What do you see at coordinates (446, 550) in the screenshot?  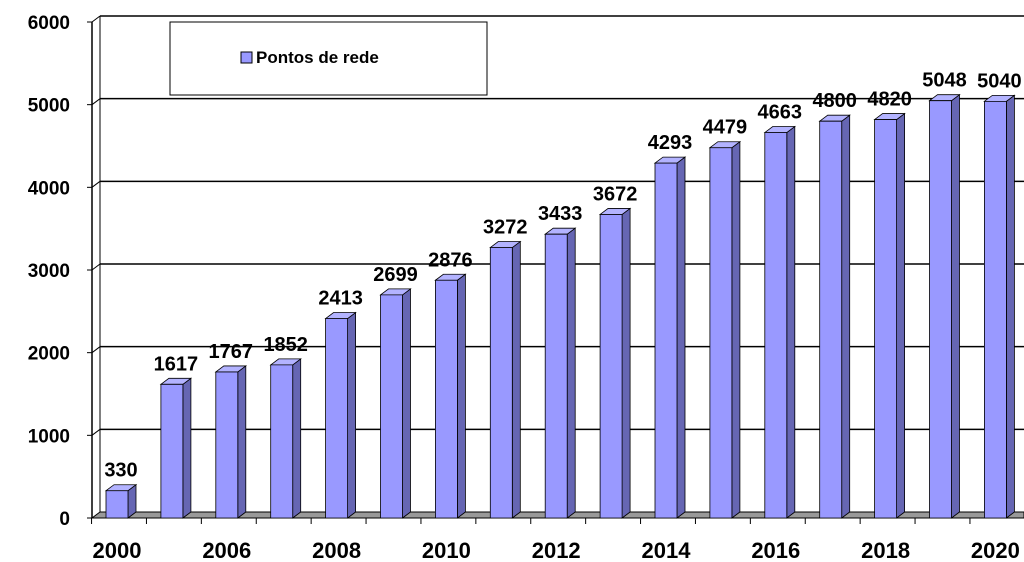 I see `x-tick-label: 2010` at bounding box center [446, 550].